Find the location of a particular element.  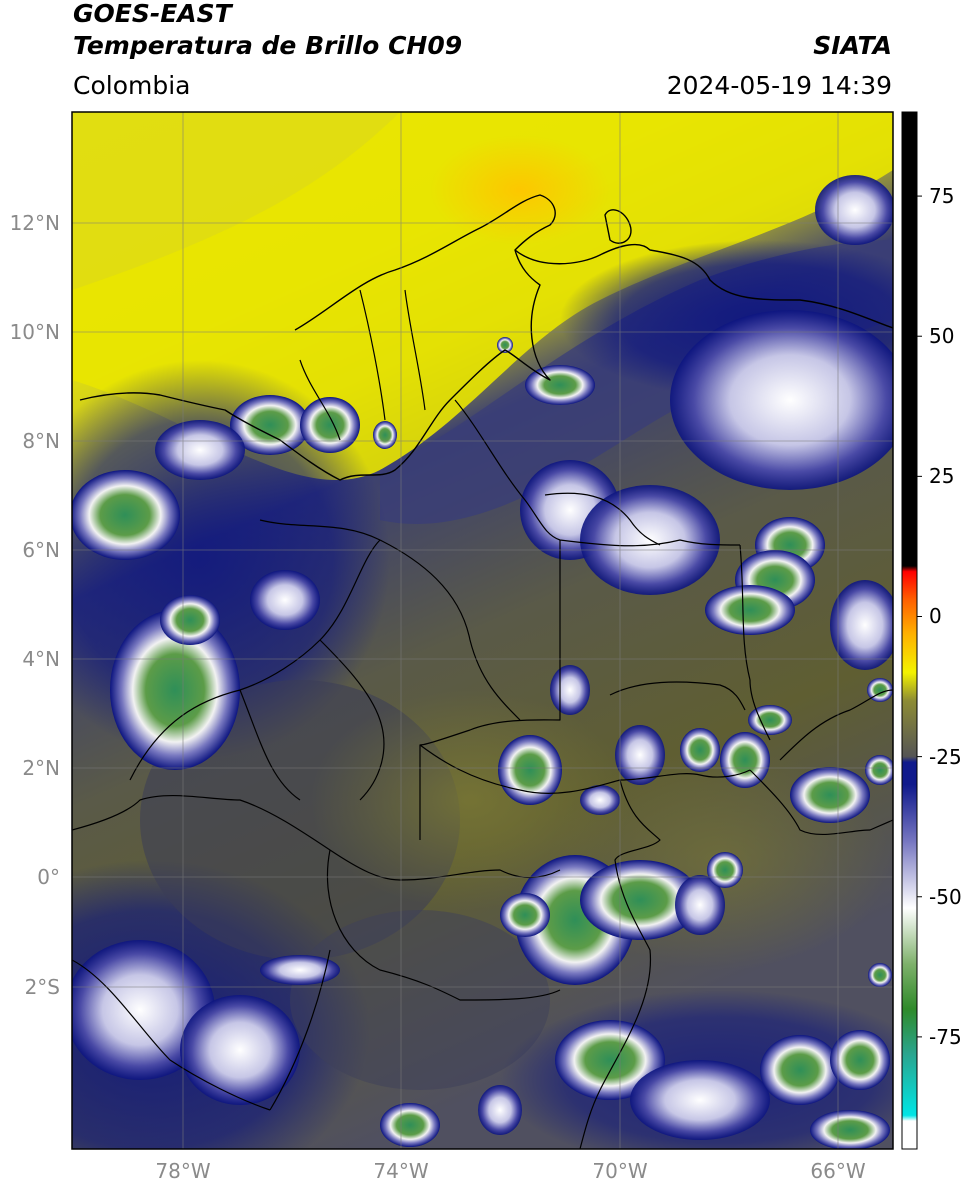

title-satellite: GOES-EAST is located at coordinates (152, 14).